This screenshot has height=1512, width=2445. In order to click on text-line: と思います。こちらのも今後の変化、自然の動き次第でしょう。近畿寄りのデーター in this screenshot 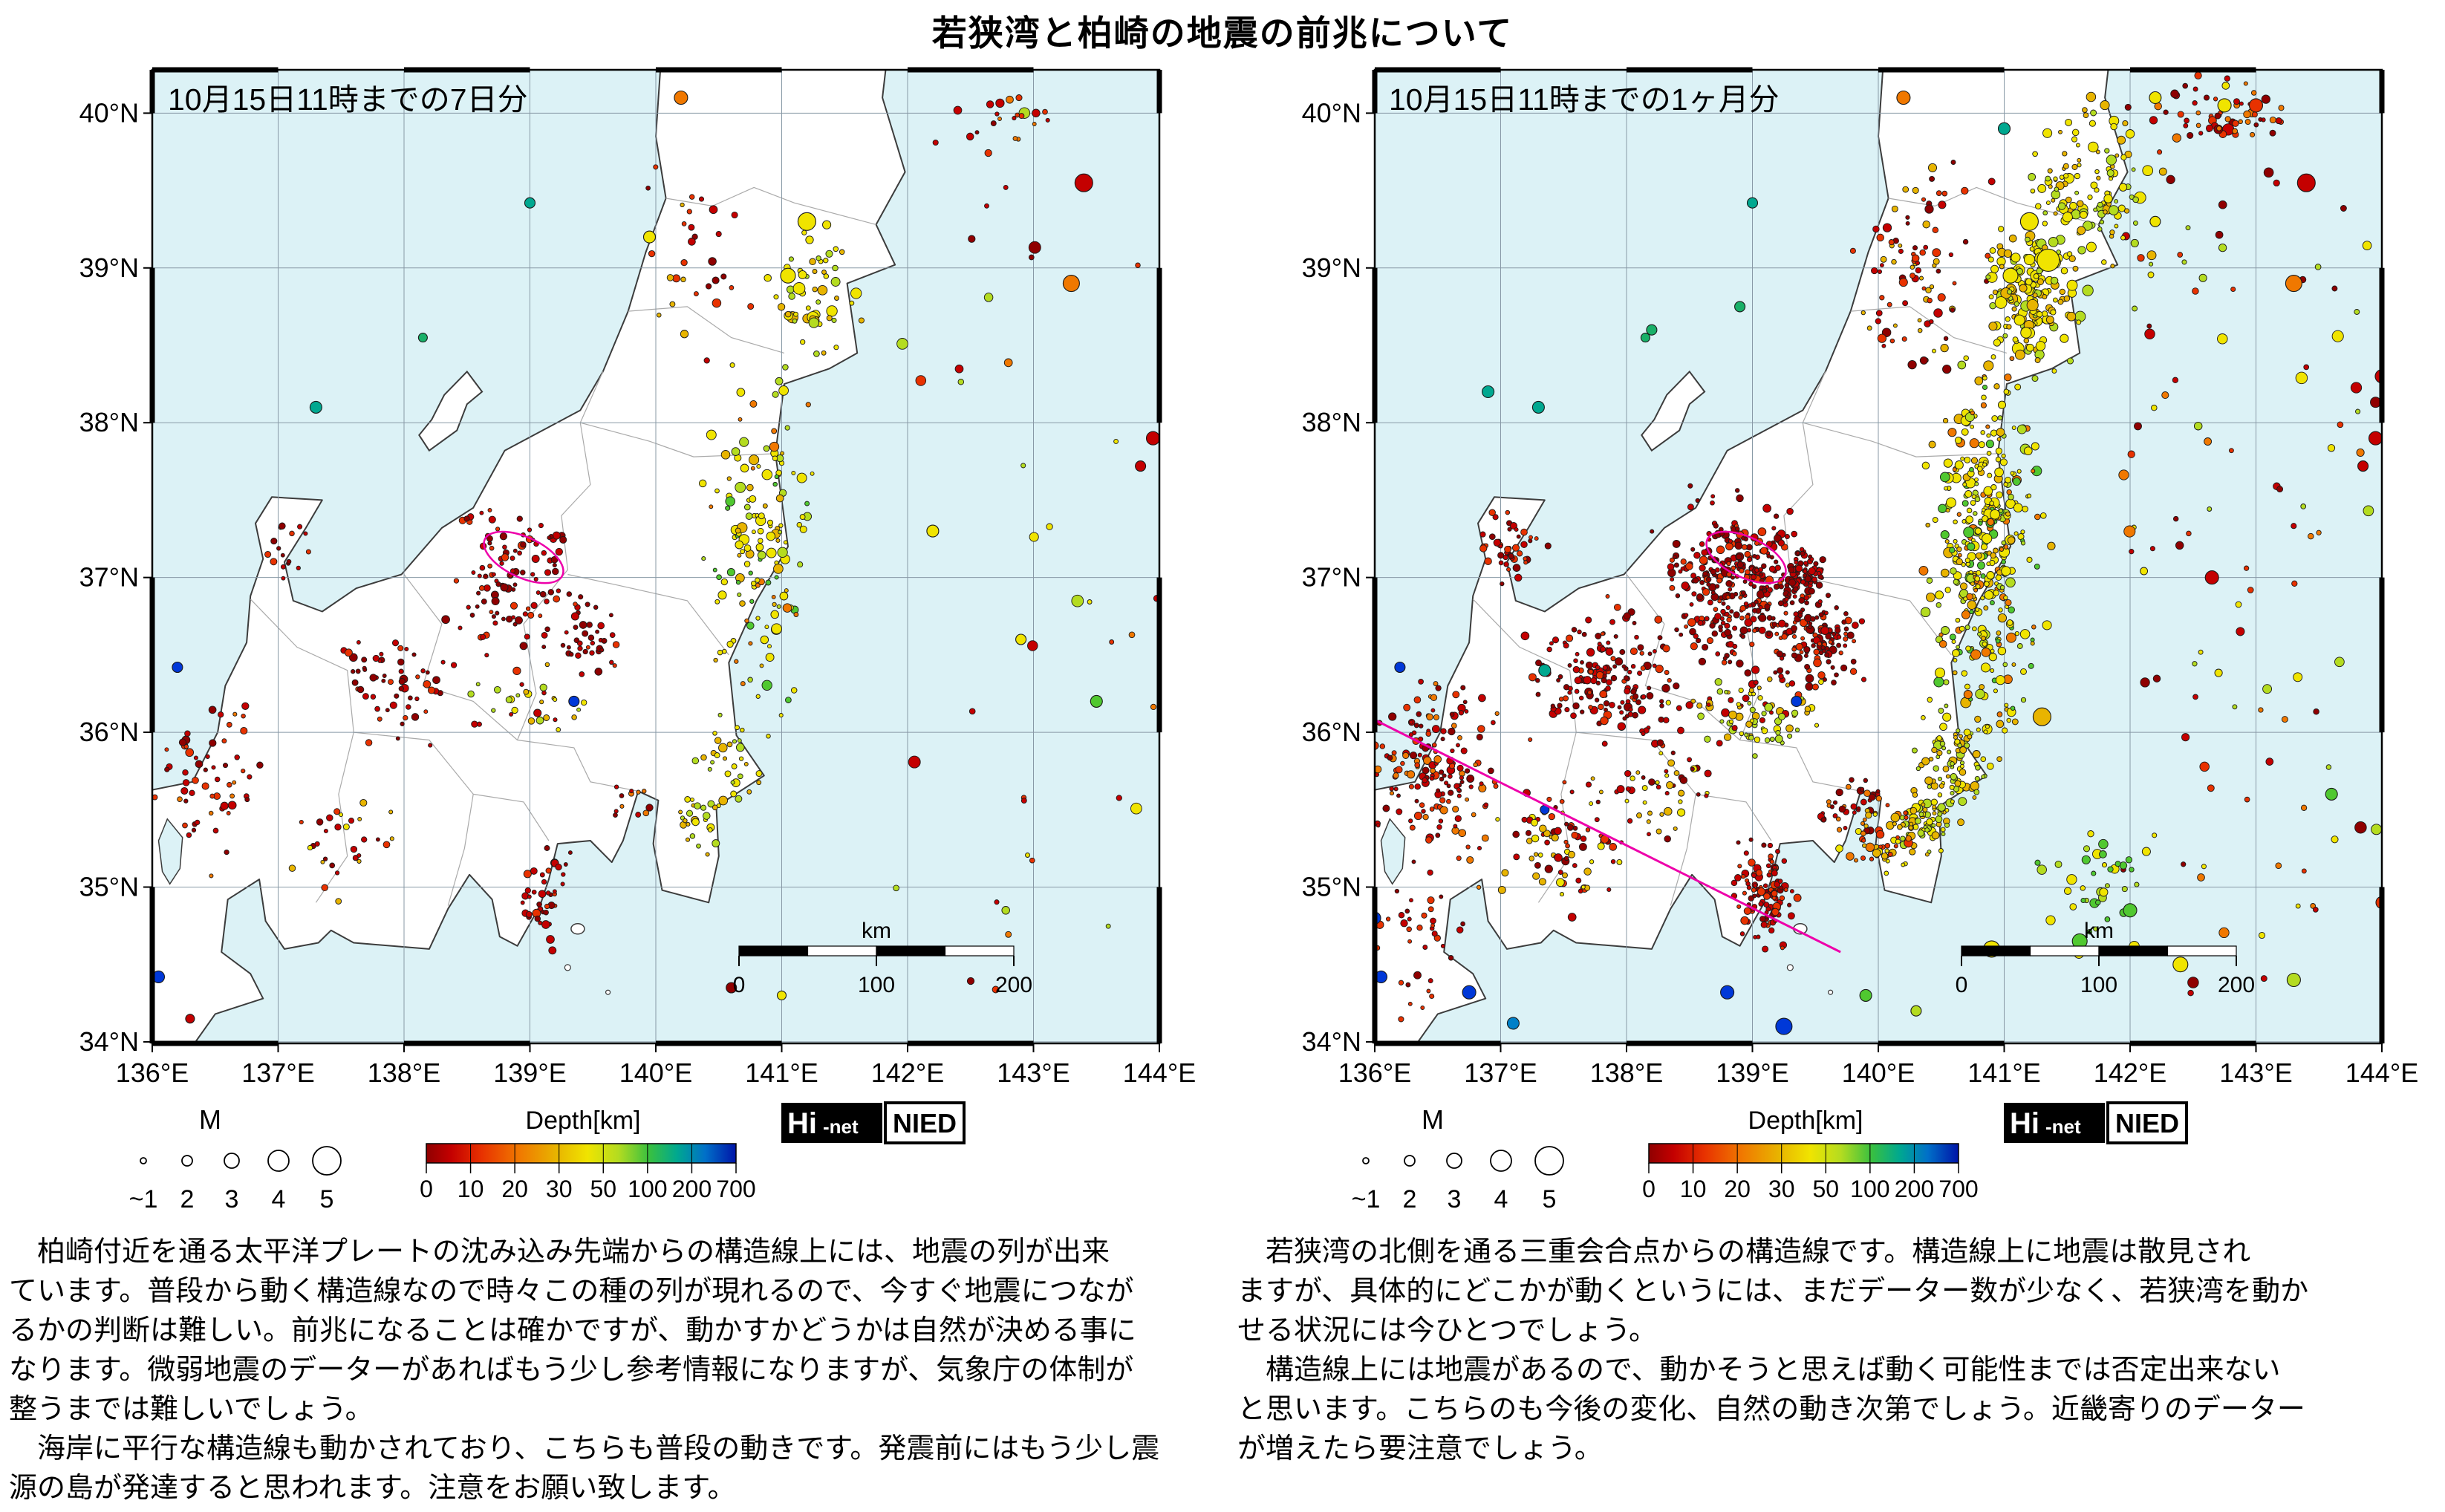, I will do `click(1771, 1409)`.